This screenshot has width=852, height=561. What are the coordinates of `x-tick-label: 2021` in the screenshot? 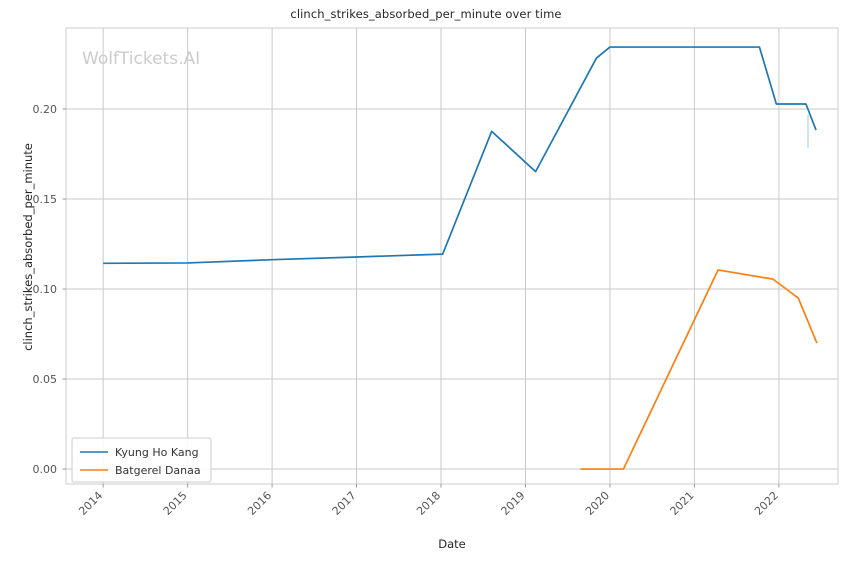 It's located at (682, 503).